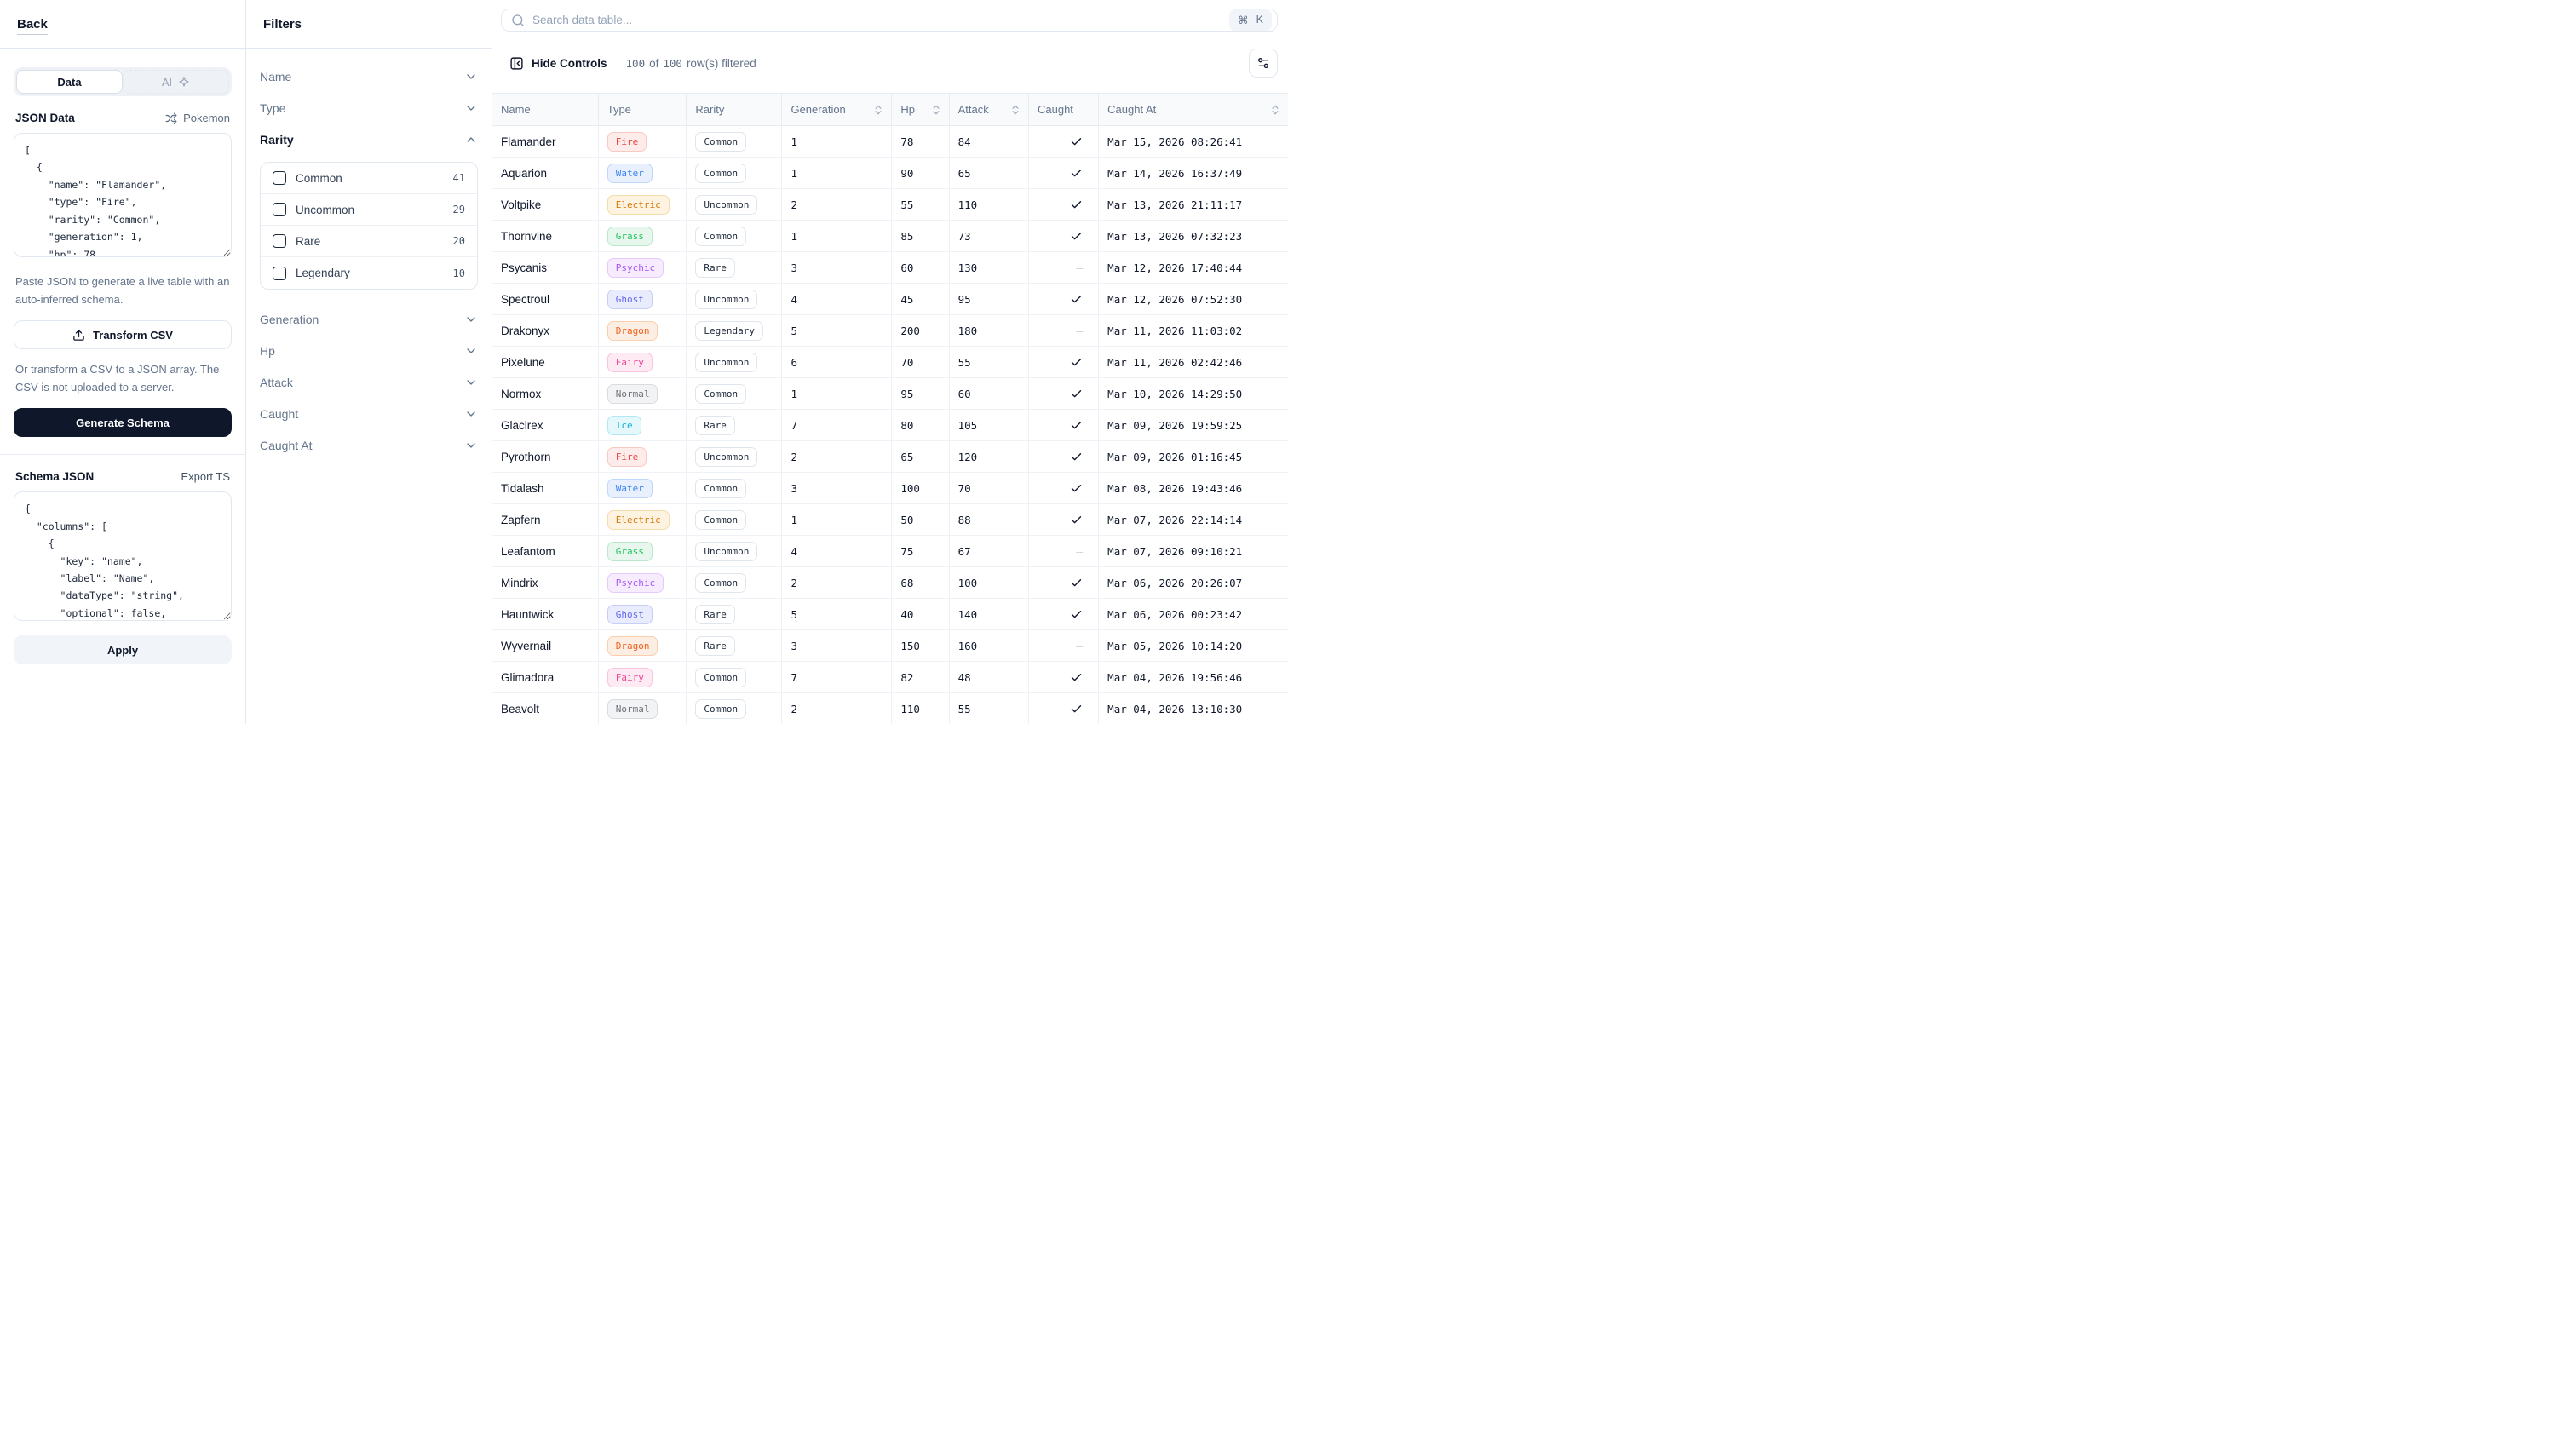  Describe the element at coordinates (369, 108) in the screenshot. I see `filter-item-type: Type` at that location.